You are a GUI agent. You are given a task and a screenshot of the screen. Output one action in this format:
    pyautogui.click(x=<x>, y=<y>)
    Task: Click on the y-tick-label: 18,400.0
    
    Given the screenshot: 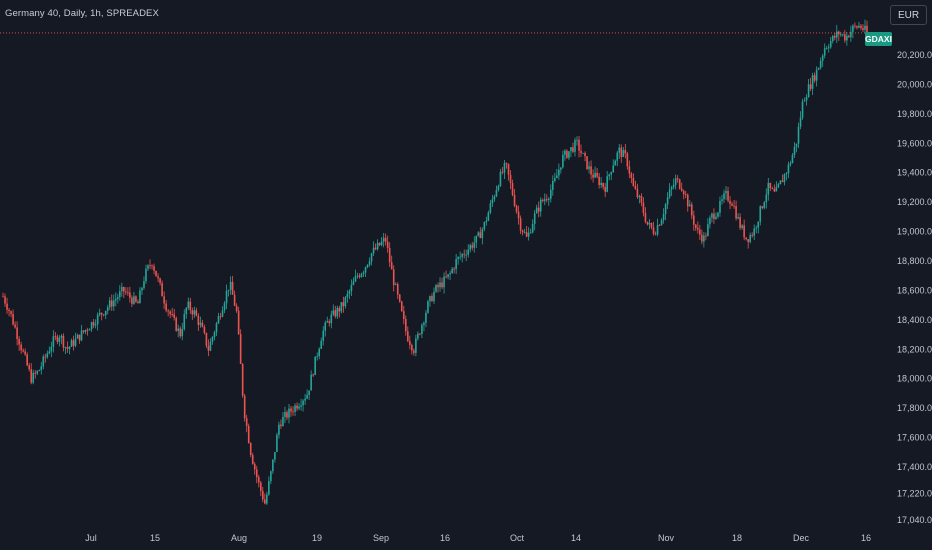 What is the action you would take?
    pyautogui.click(x=914, y=320)
    